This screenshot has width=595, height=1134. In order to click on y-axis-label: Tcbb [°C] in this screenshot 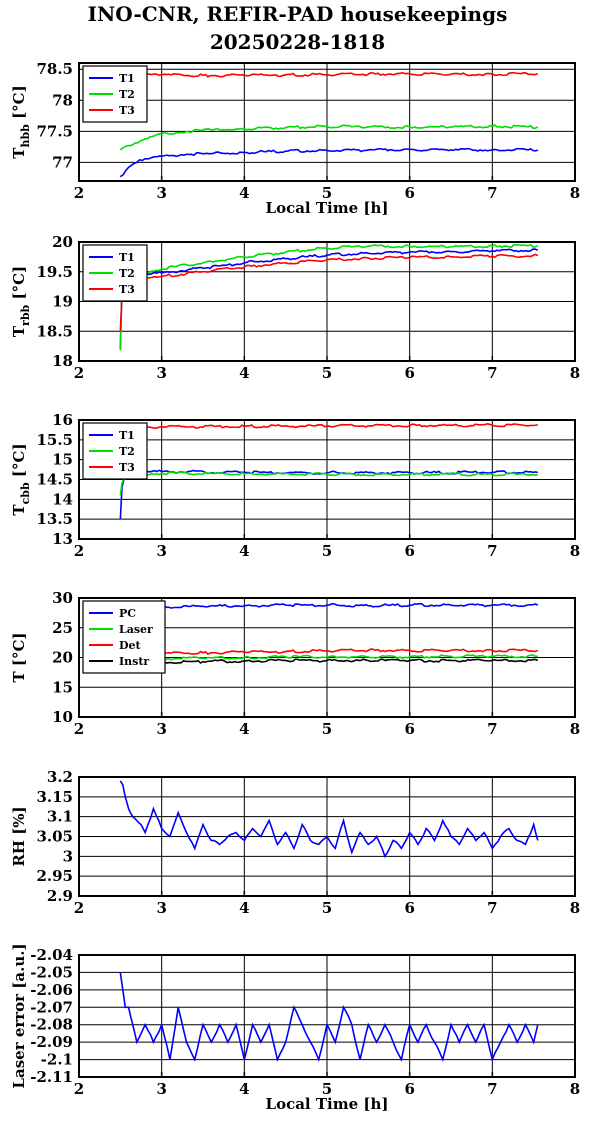, I will do `click(21, 479)`.